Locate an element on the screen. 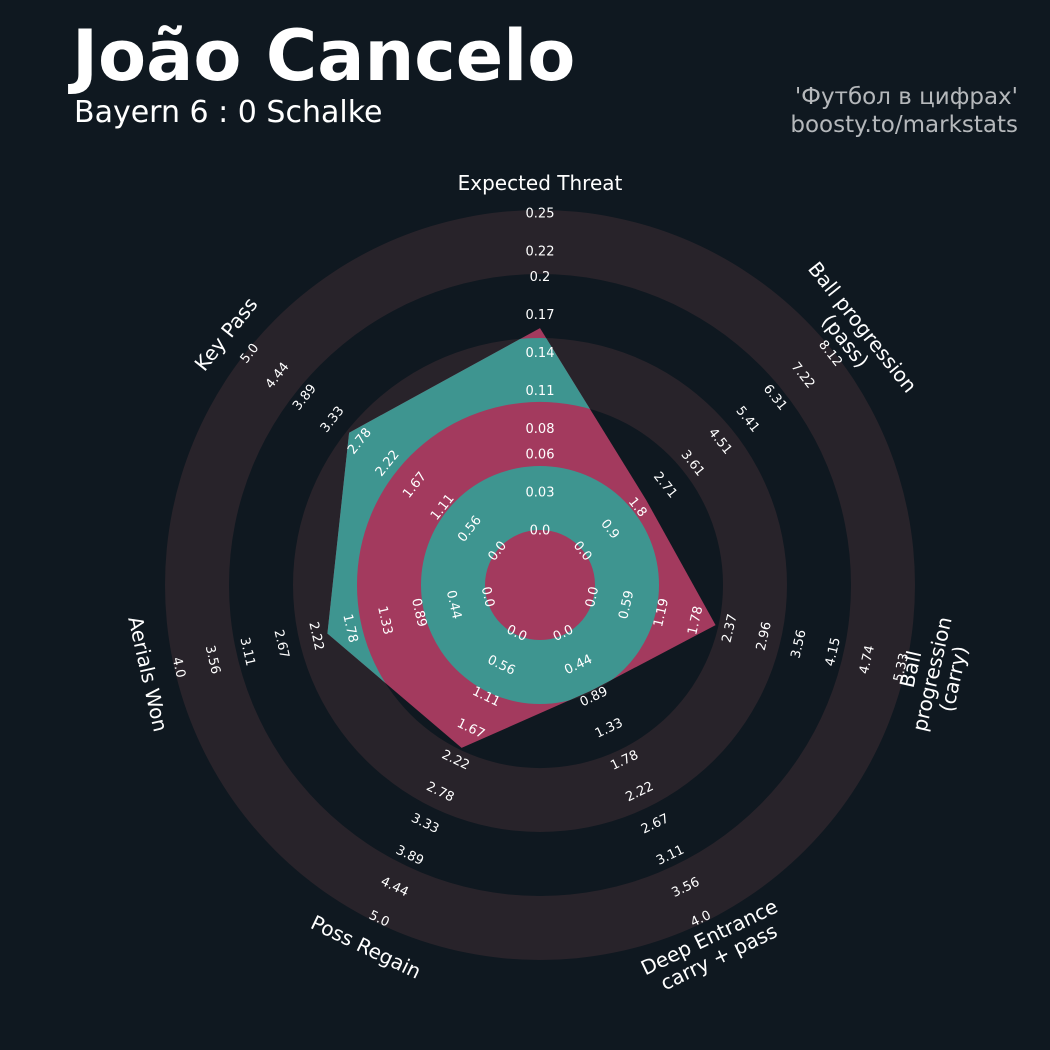  tick-label: 2.37 is located at coordinates (730, 629).